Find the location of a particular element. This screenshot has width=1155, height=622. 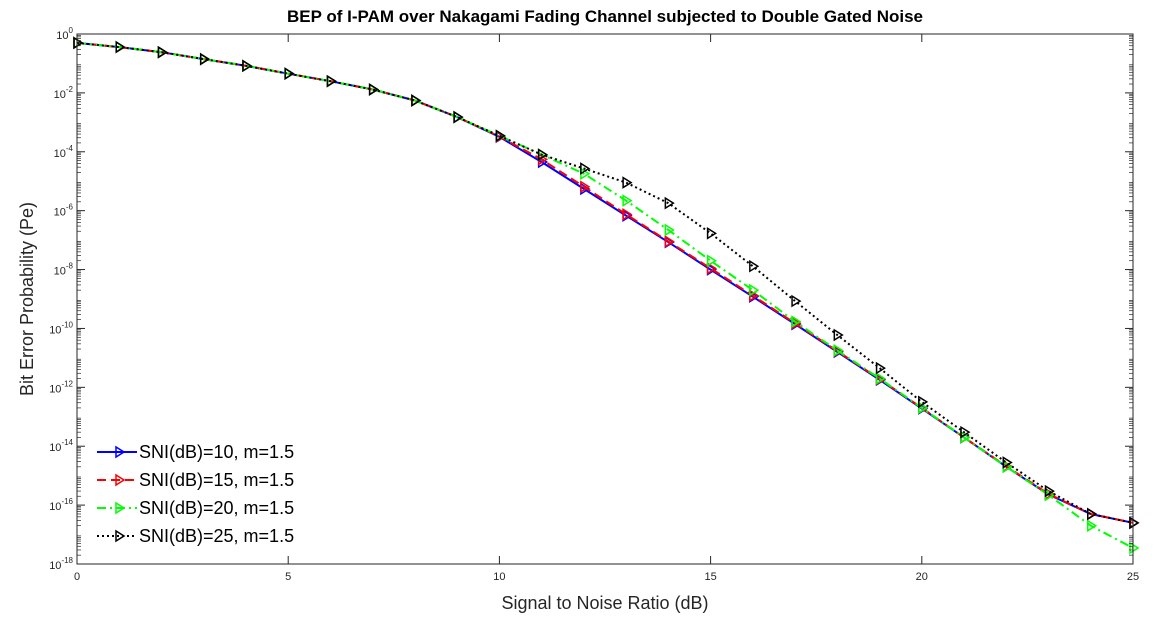

y-tick-label: 10⁻¹⁴ is located at coordinates (61, 446).